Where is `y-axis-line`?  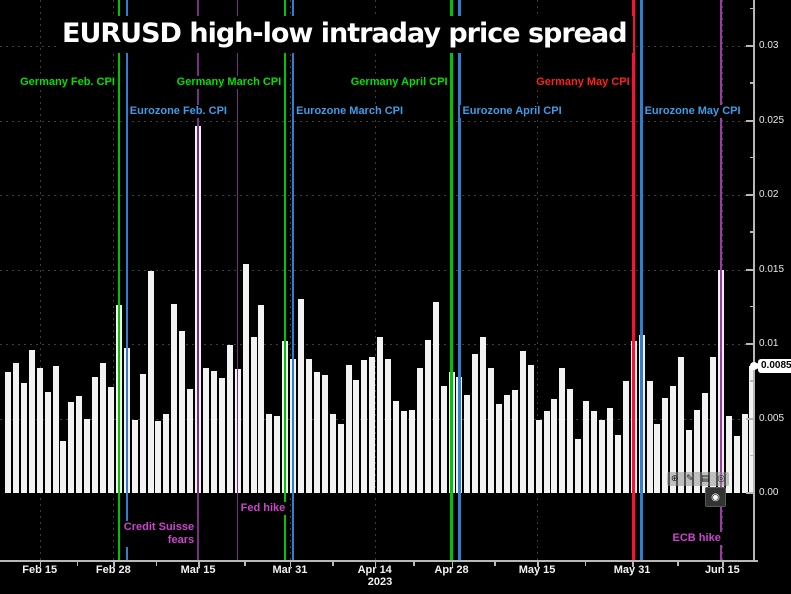
y-axis-line is located at coordinates (754, 280).